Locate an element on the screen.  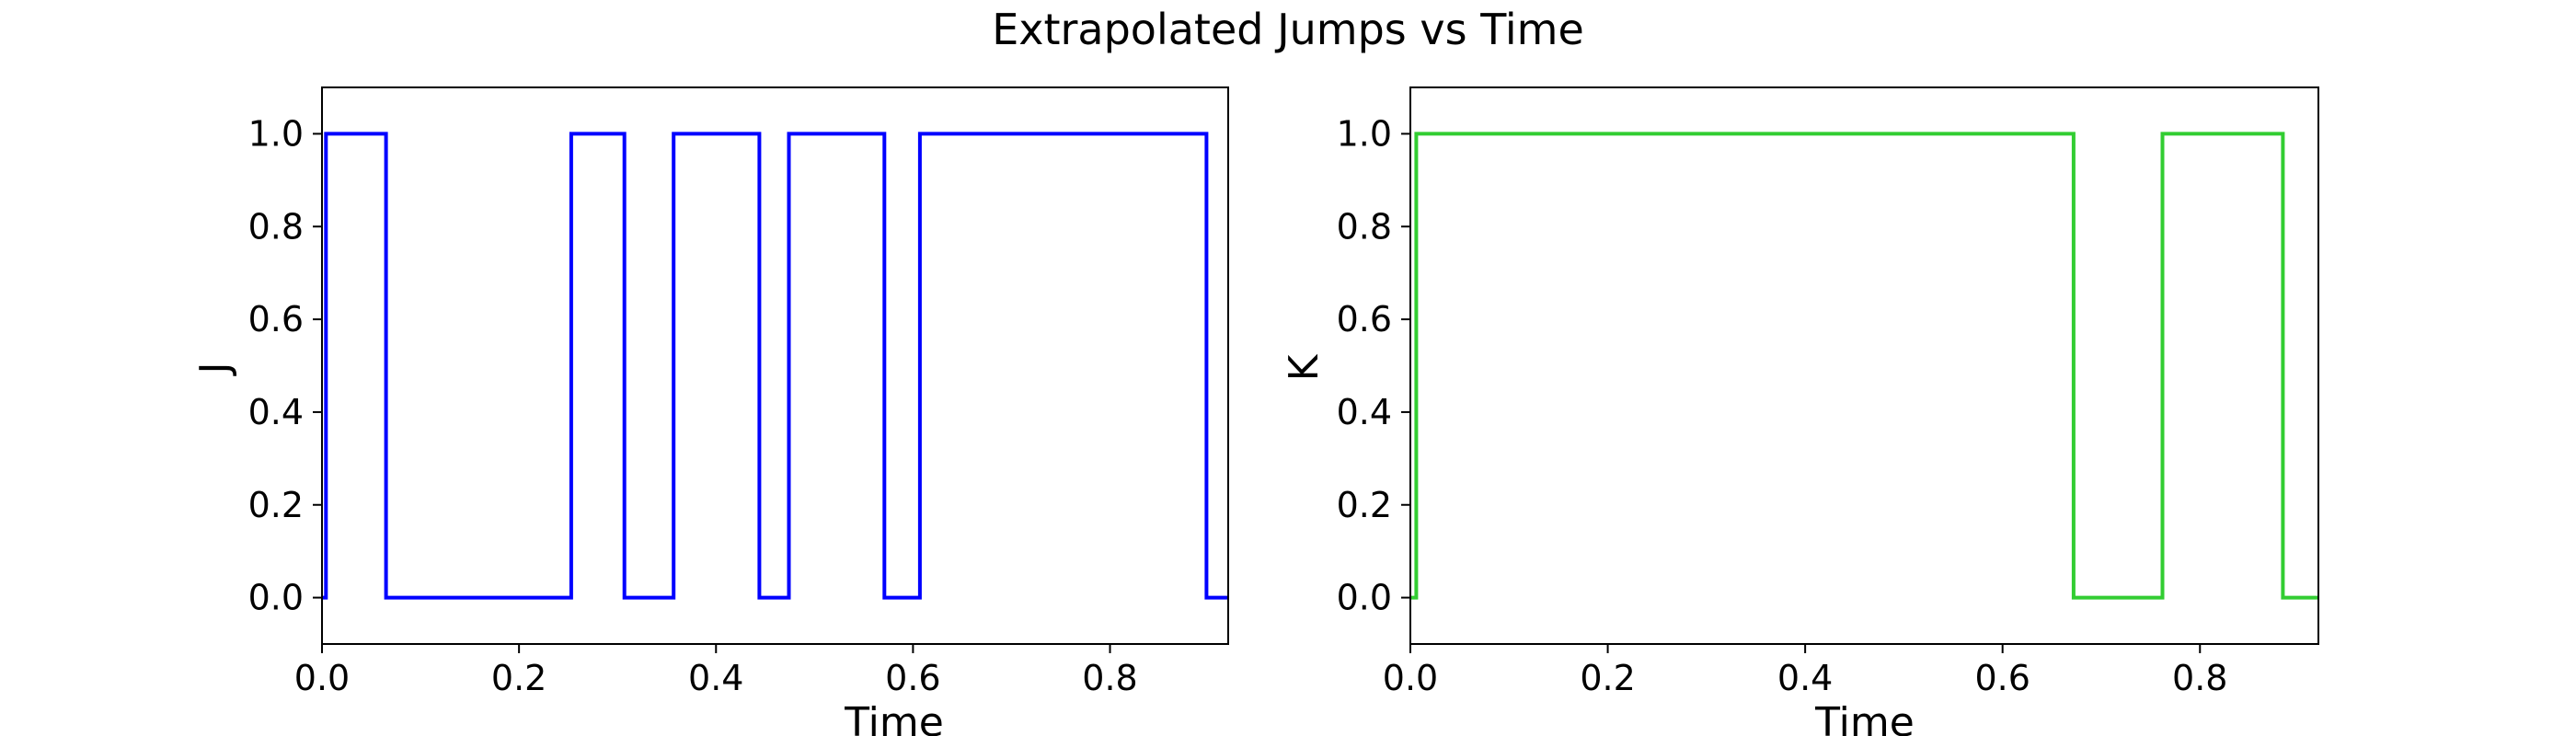
x-axis-label-k: Time is located at coordinates (1864, 717).